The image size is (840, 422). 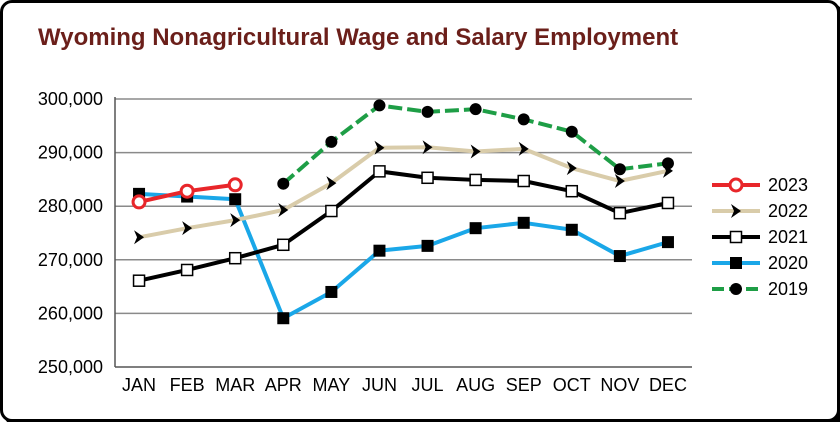 What do you see at coordinates (70, 367) in the screenshot?
I see `y-tick-label: 250,000` at bounding box center [70, 367].